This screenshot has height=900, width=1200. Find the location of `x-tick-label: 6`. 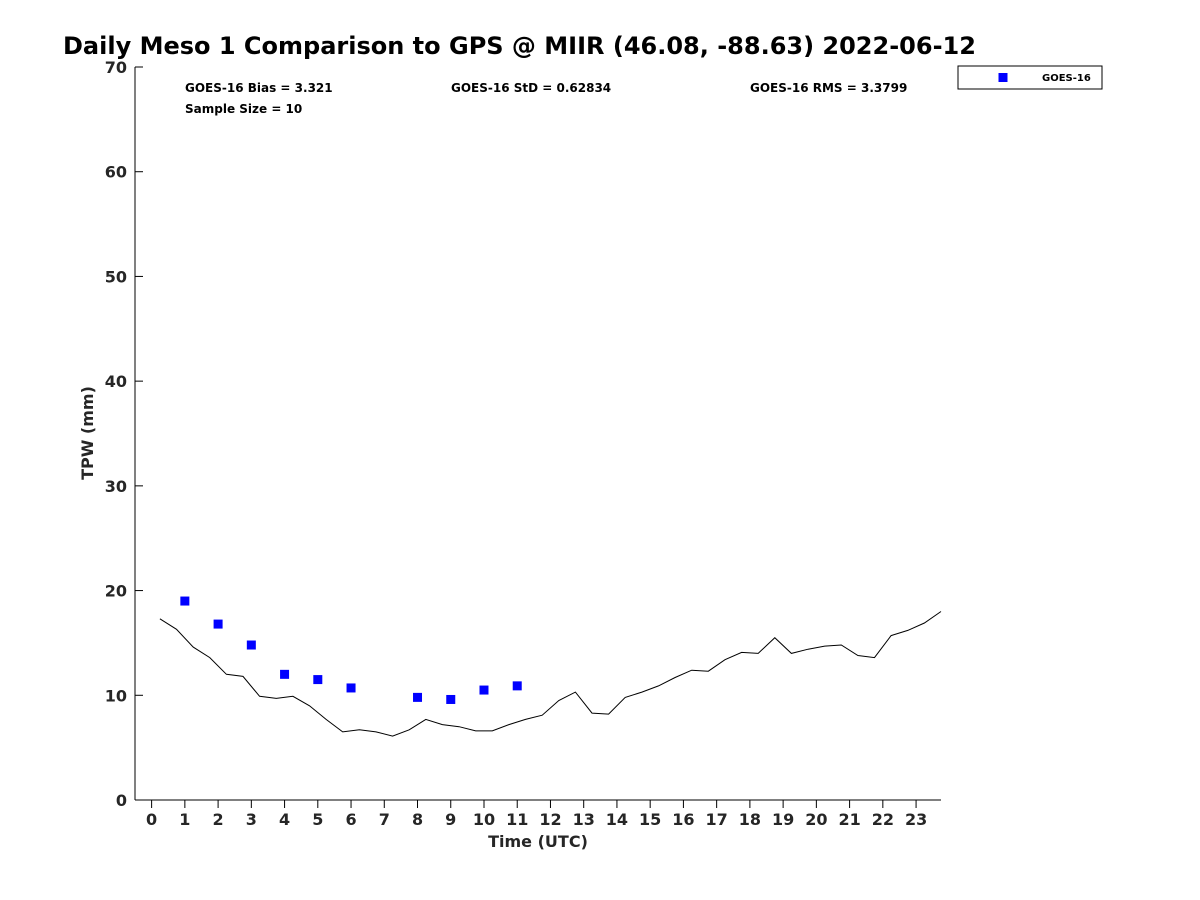

x-tick-label: 6 is located at coordinates (350, 819).